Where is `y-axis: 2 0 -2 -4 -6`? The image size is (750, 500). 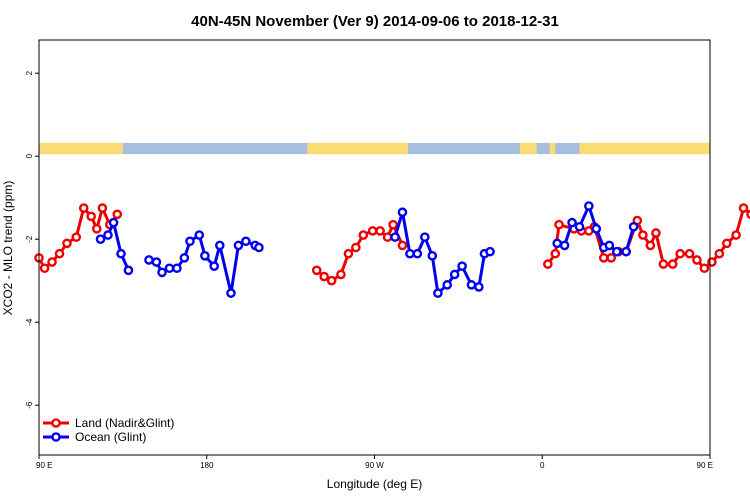
y-axis: 2 0 -2 -4 -6 is located at coordinates (32, 239).